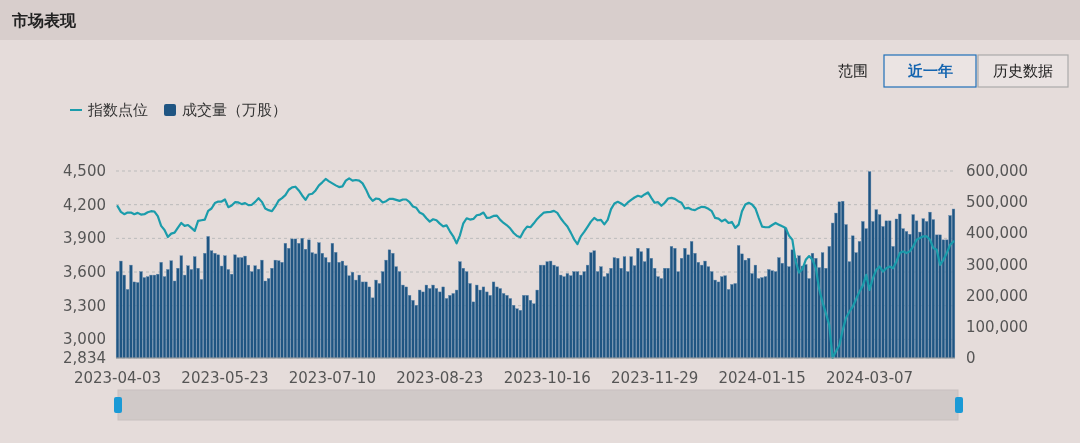  I want to click on y2-tick-label: 400,000, so click(997, 233).